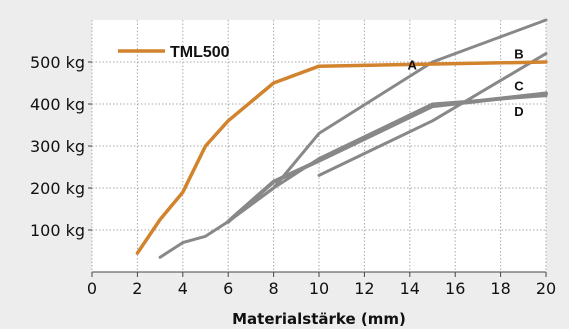 The image size is (569, 329). What do you see at coordinates (518, 111) in the screenshot?
I see `series-label-d: D` at bounding box center [518, 111].